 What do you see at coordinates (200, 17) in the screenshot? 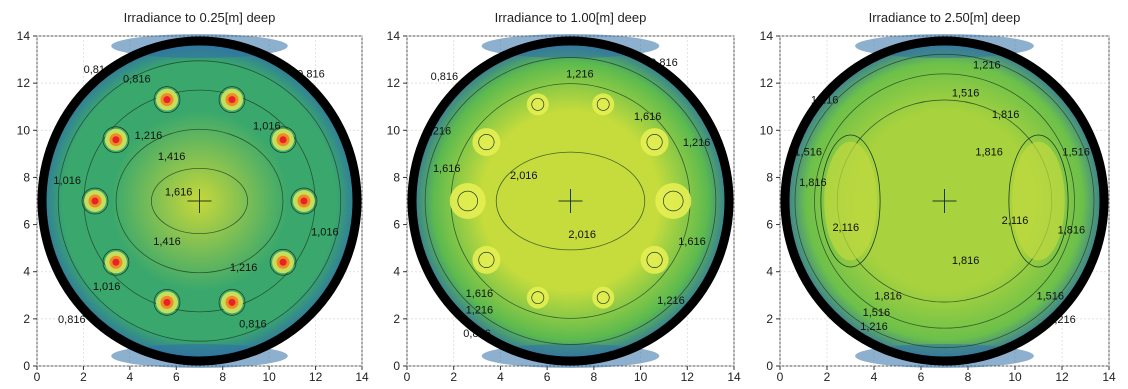
I see `chart-title: Irradiance to 0.25[m] deep` at bounding box center [200, 17].